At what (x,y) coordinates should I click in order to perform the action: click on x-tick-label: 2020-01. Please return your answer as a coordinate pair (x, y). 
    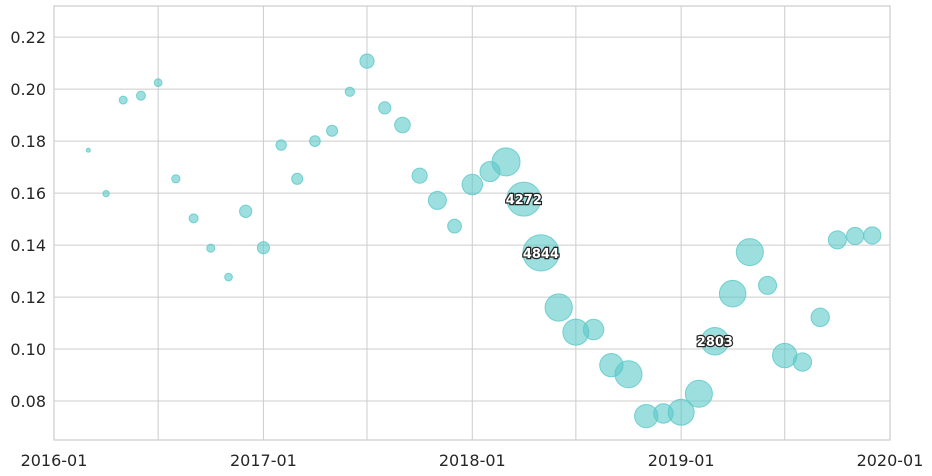
    Looking at the image, I should click on (890, 460).